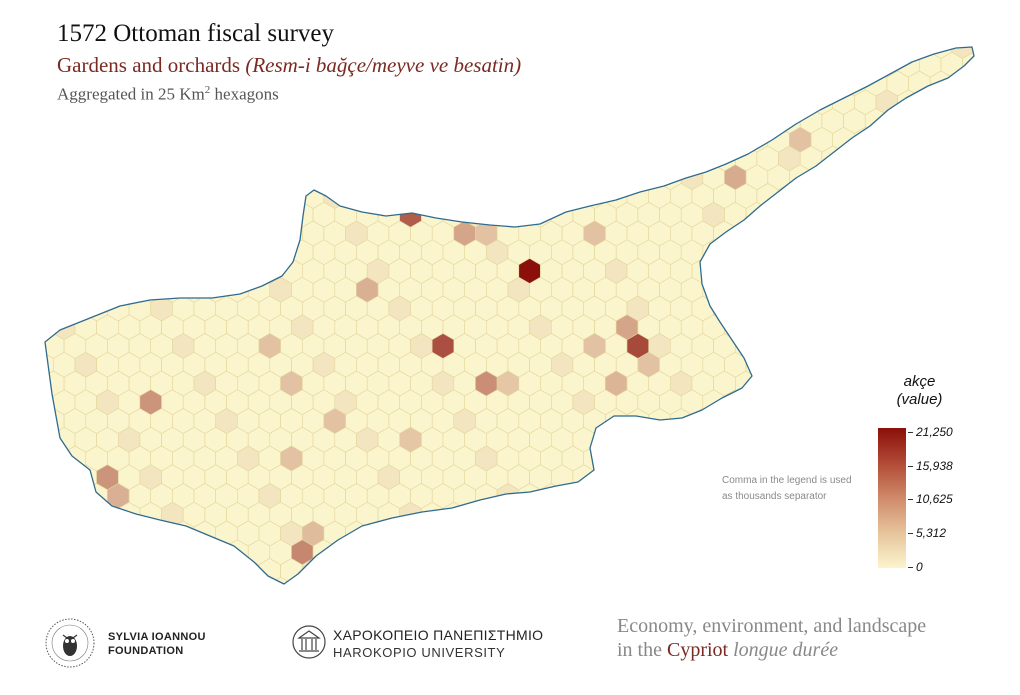 This screenshot has width=1020, height=695. What do you see at coordinates (309, 642) in the screenshot?
I see `university-temple-logo` at bounding box center [309, 642].